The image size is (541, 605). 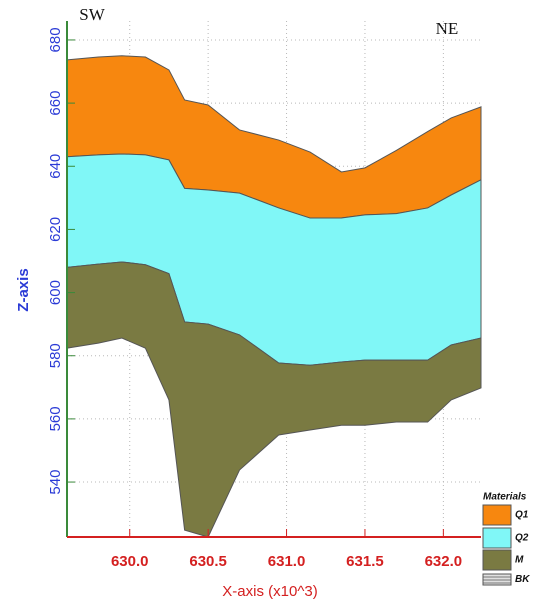 What do you see at coordinates (55, 292) in the screenshot?
I see `y-tick-label: 600` at bounding box center [55, 292].